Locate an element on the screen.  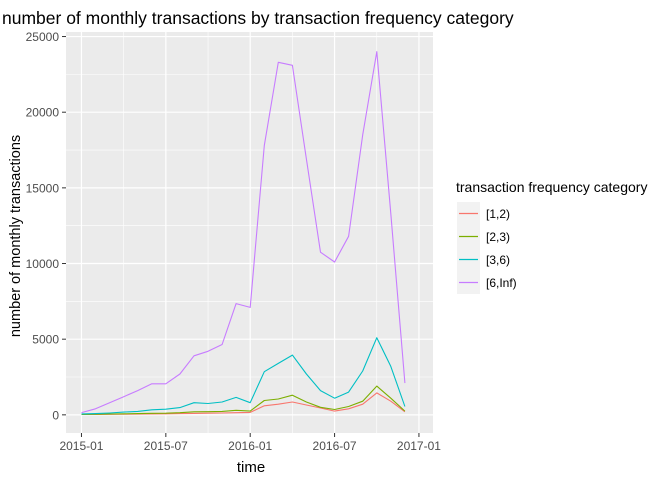
x-tick-label: 2016-01 is located at coordinates (250, 446).